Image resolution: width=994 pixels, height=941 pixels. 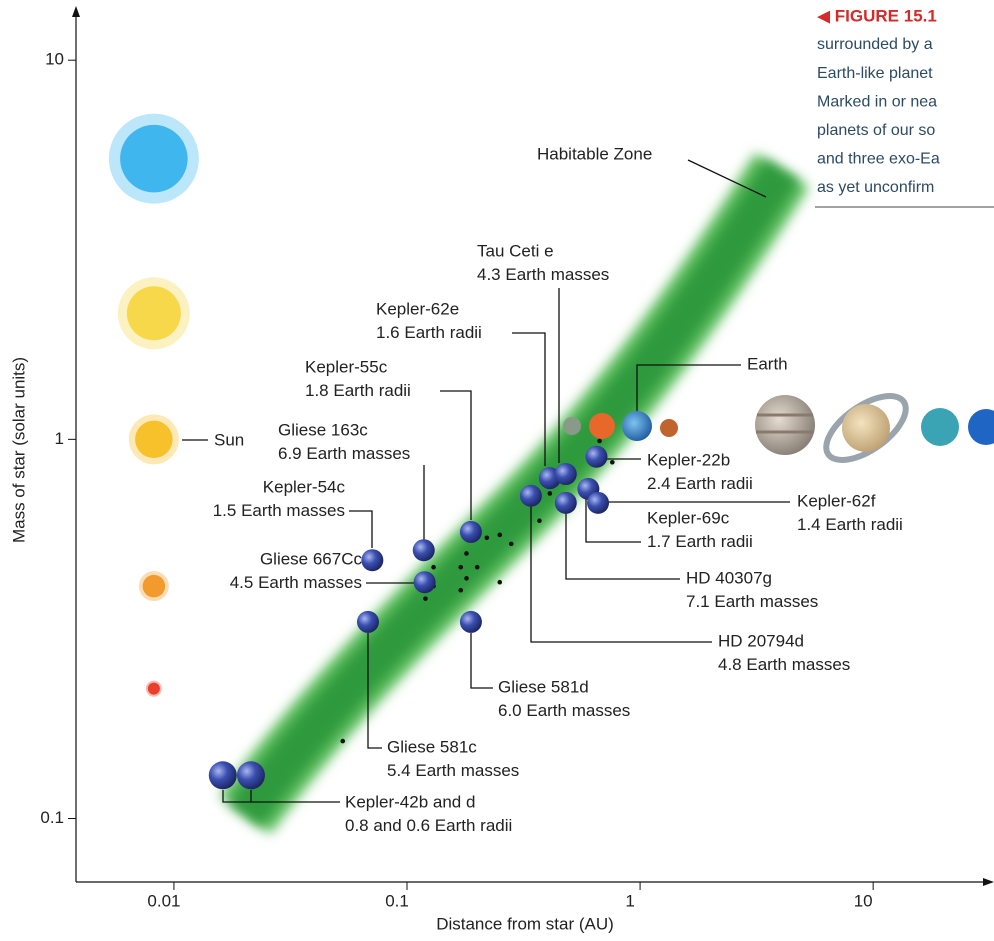 I want to click on mercury, so click(x=572, y=426).